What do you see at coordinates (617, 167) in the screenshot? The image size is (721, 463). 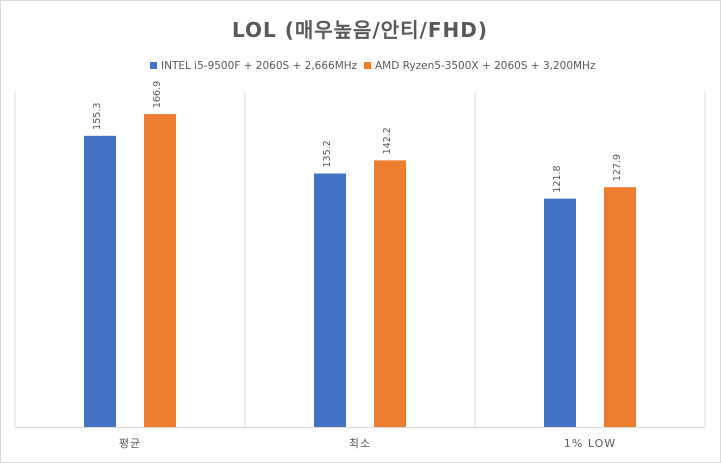 I see `data-label: 127.9` at bounding box center [617, 167].